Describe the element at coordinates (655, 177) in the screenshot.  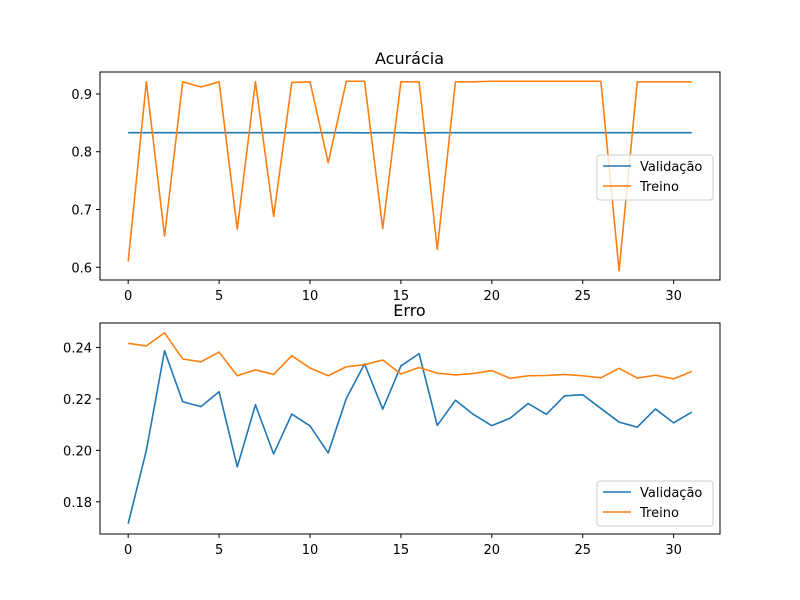
I see `accuracy-legend: Validação Treino` at that location.